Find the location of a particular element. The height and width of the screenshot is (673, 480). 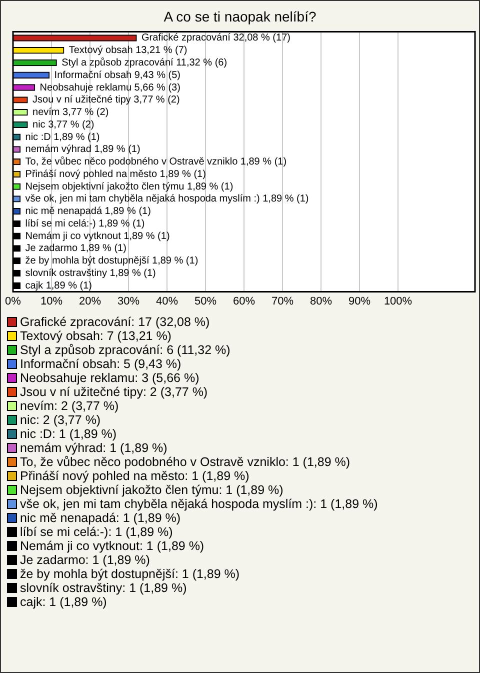

x-tick-label: 80% is located at coordinates (321, 301).